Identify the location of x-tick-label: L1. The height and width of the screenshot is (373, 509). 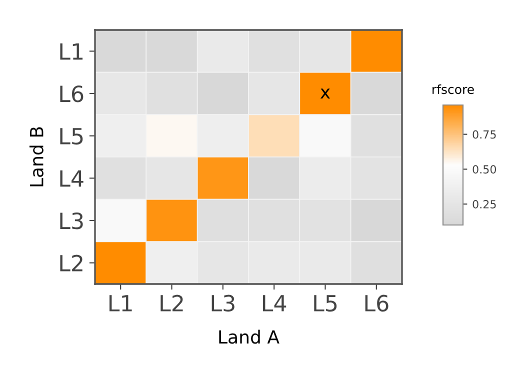
(121, 303).